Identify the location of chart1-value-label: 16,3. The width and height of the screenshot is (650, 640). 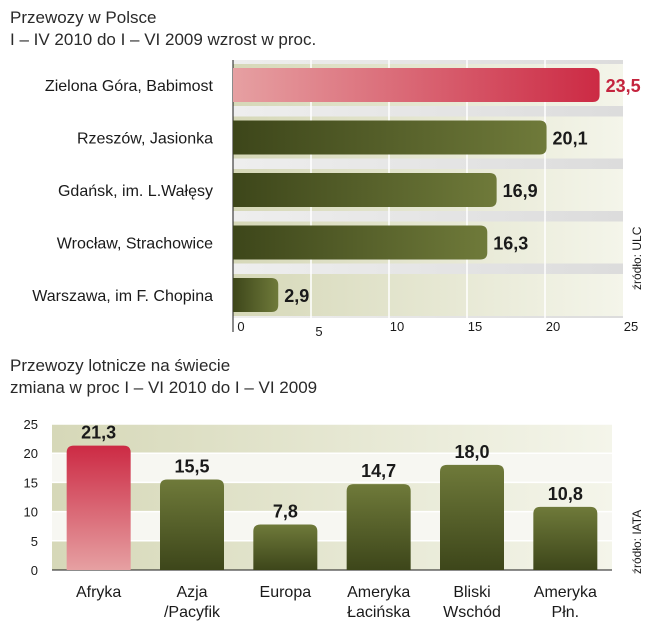
(510, 244).